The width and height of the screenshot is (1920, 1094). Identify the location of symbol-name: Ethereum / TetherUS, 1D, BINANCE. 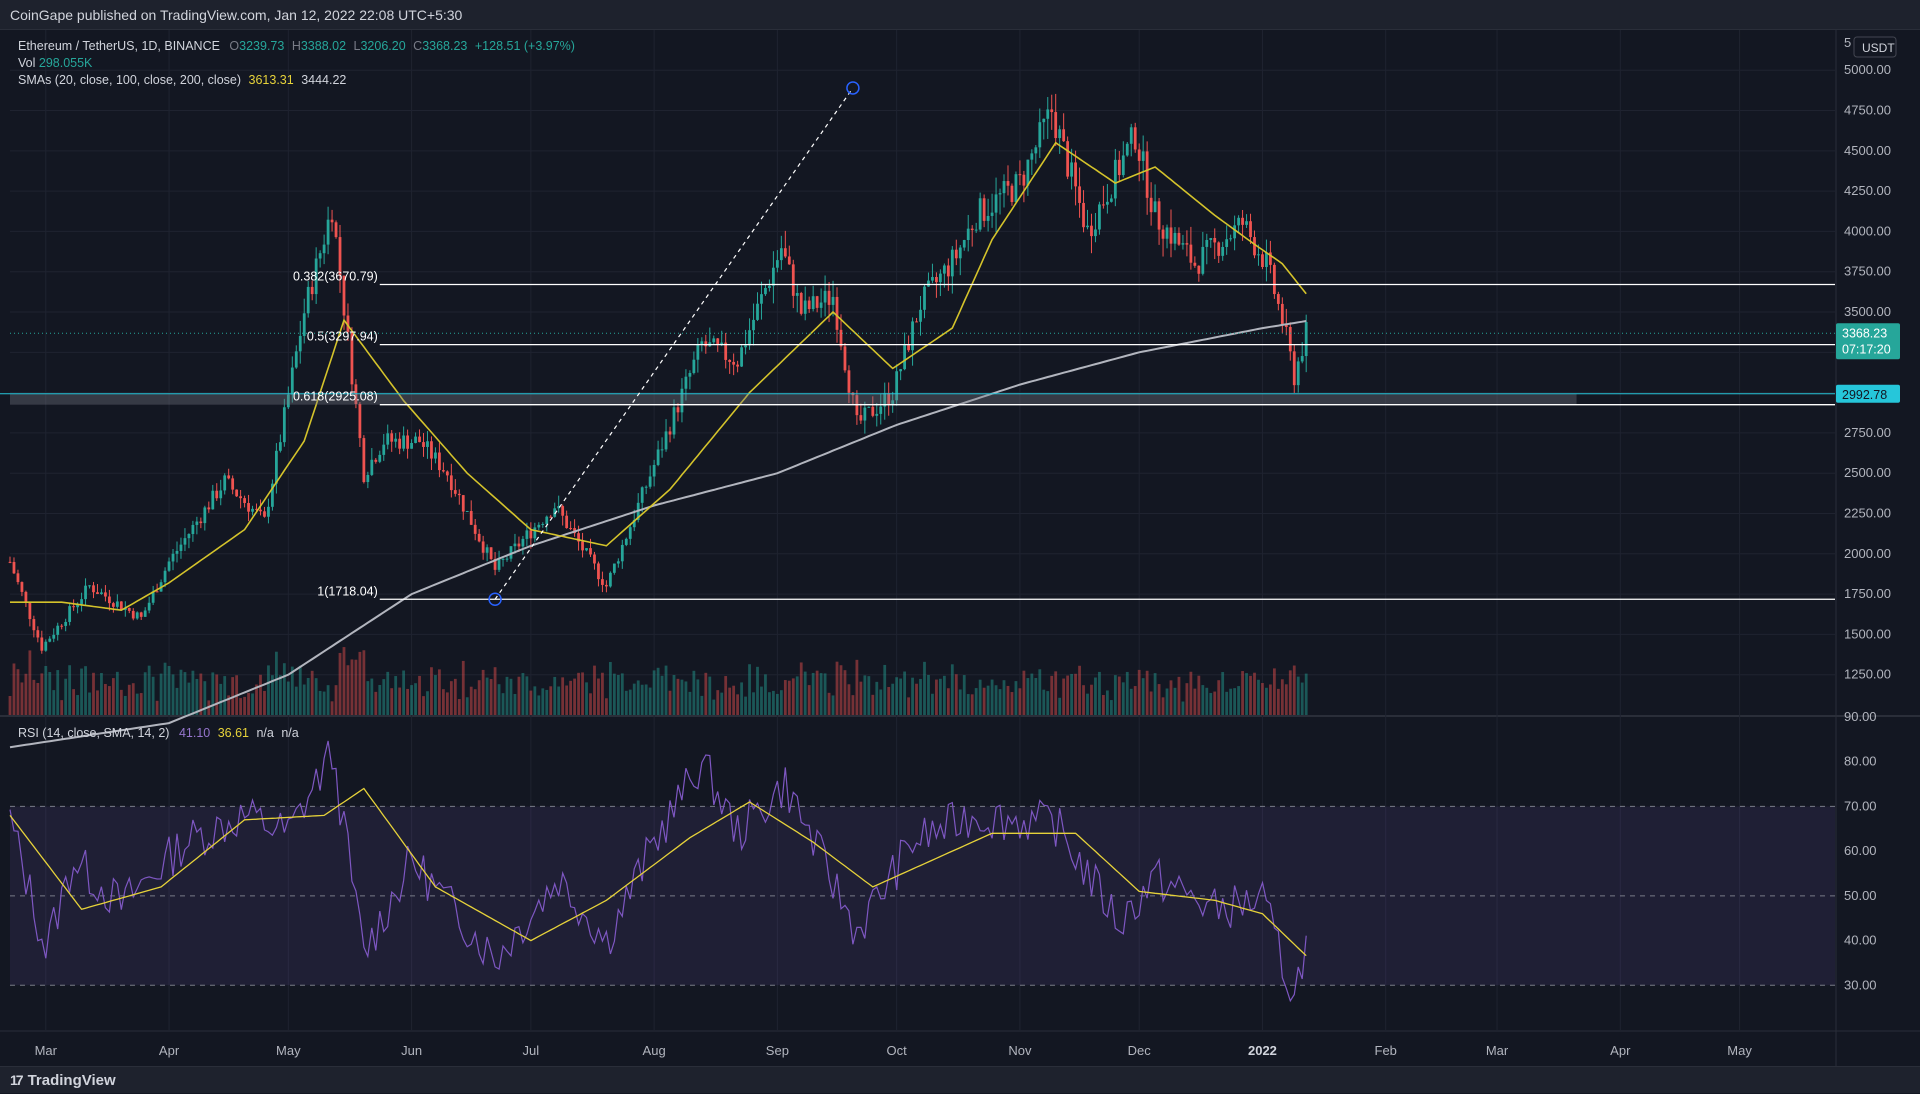
(119, 46).